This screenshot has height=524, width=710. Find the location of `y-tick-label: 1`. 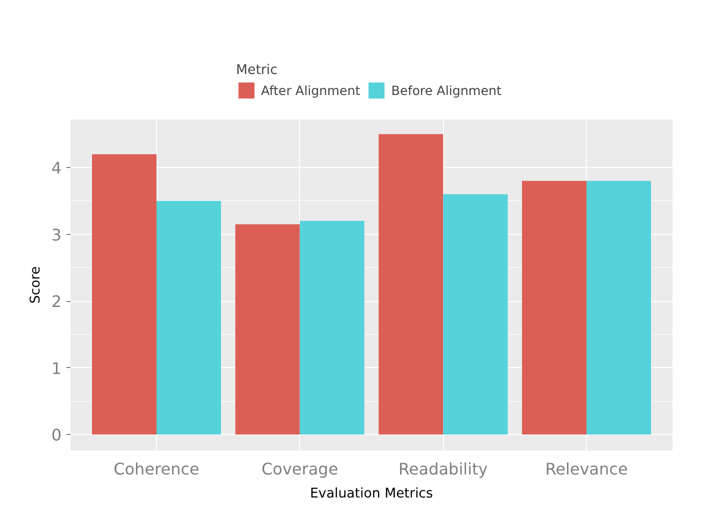

y-tick-label: 1 is located at coordinates (56, 368).